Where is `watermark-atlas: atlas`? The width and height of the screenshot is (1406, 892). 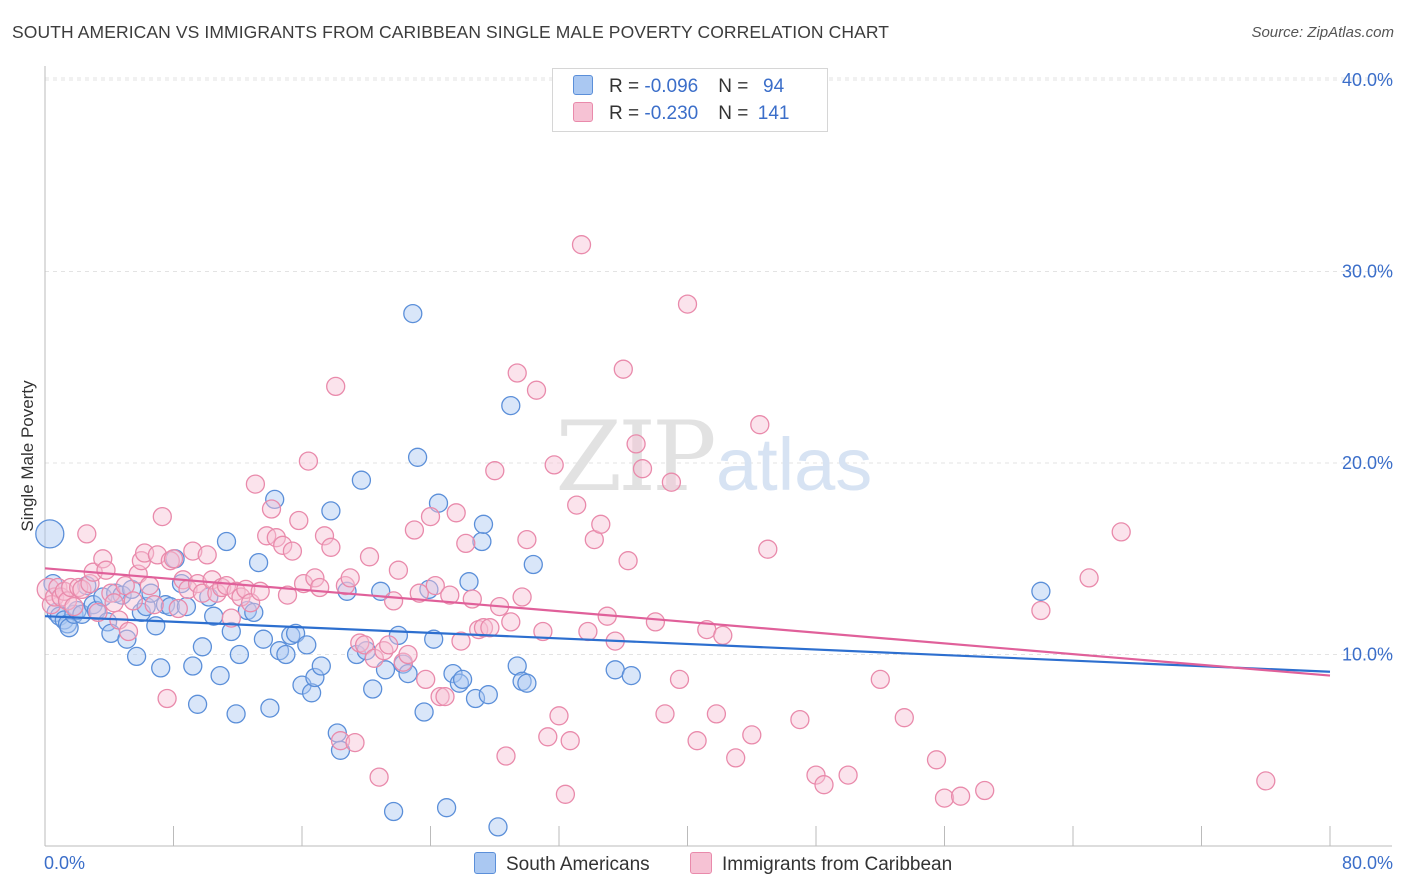 watermark-atlas: atlas is located at coordinates (794, 464).